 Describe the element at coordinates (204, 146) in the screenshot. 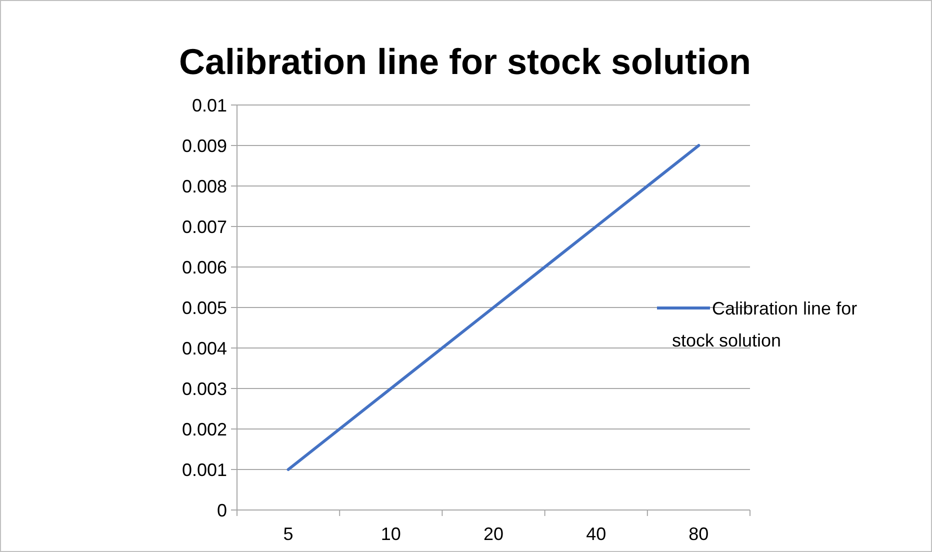

I see `y-tick-label: 0.009` at that location.